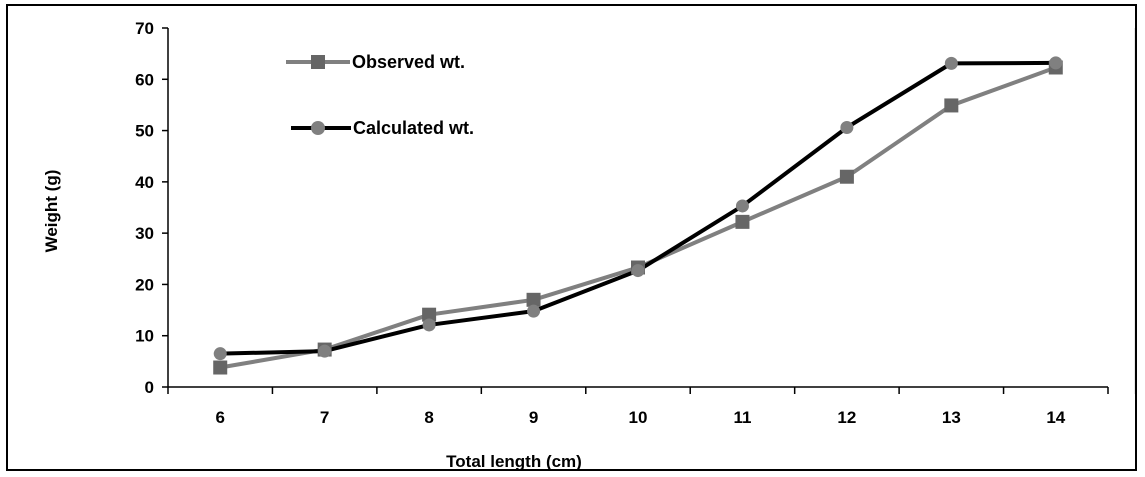 The width and height of the screenshot is (1145, 477). What do you see at coordinates (318, 128) in the screenshot?
I see `legend-marker-calculated` at bounding box center [318, 128].